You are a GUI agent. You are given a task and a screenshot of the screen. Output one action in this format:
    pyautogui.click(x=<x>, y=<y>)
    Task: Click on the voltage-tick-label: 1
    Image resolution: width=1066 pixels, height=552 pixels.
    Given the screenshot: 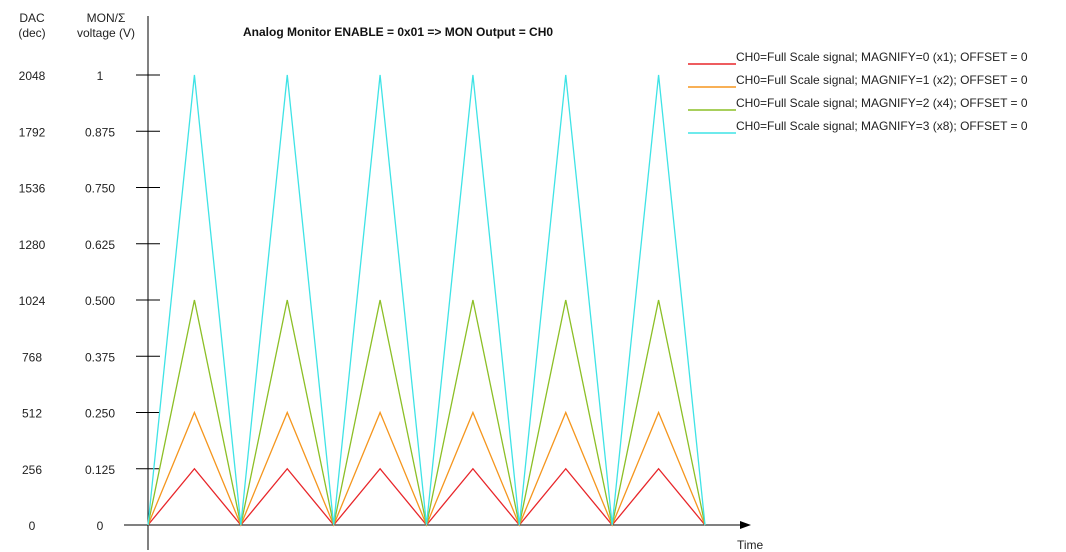 What is the action you would take?
    pyautogui.click(x=100, y=76)
    